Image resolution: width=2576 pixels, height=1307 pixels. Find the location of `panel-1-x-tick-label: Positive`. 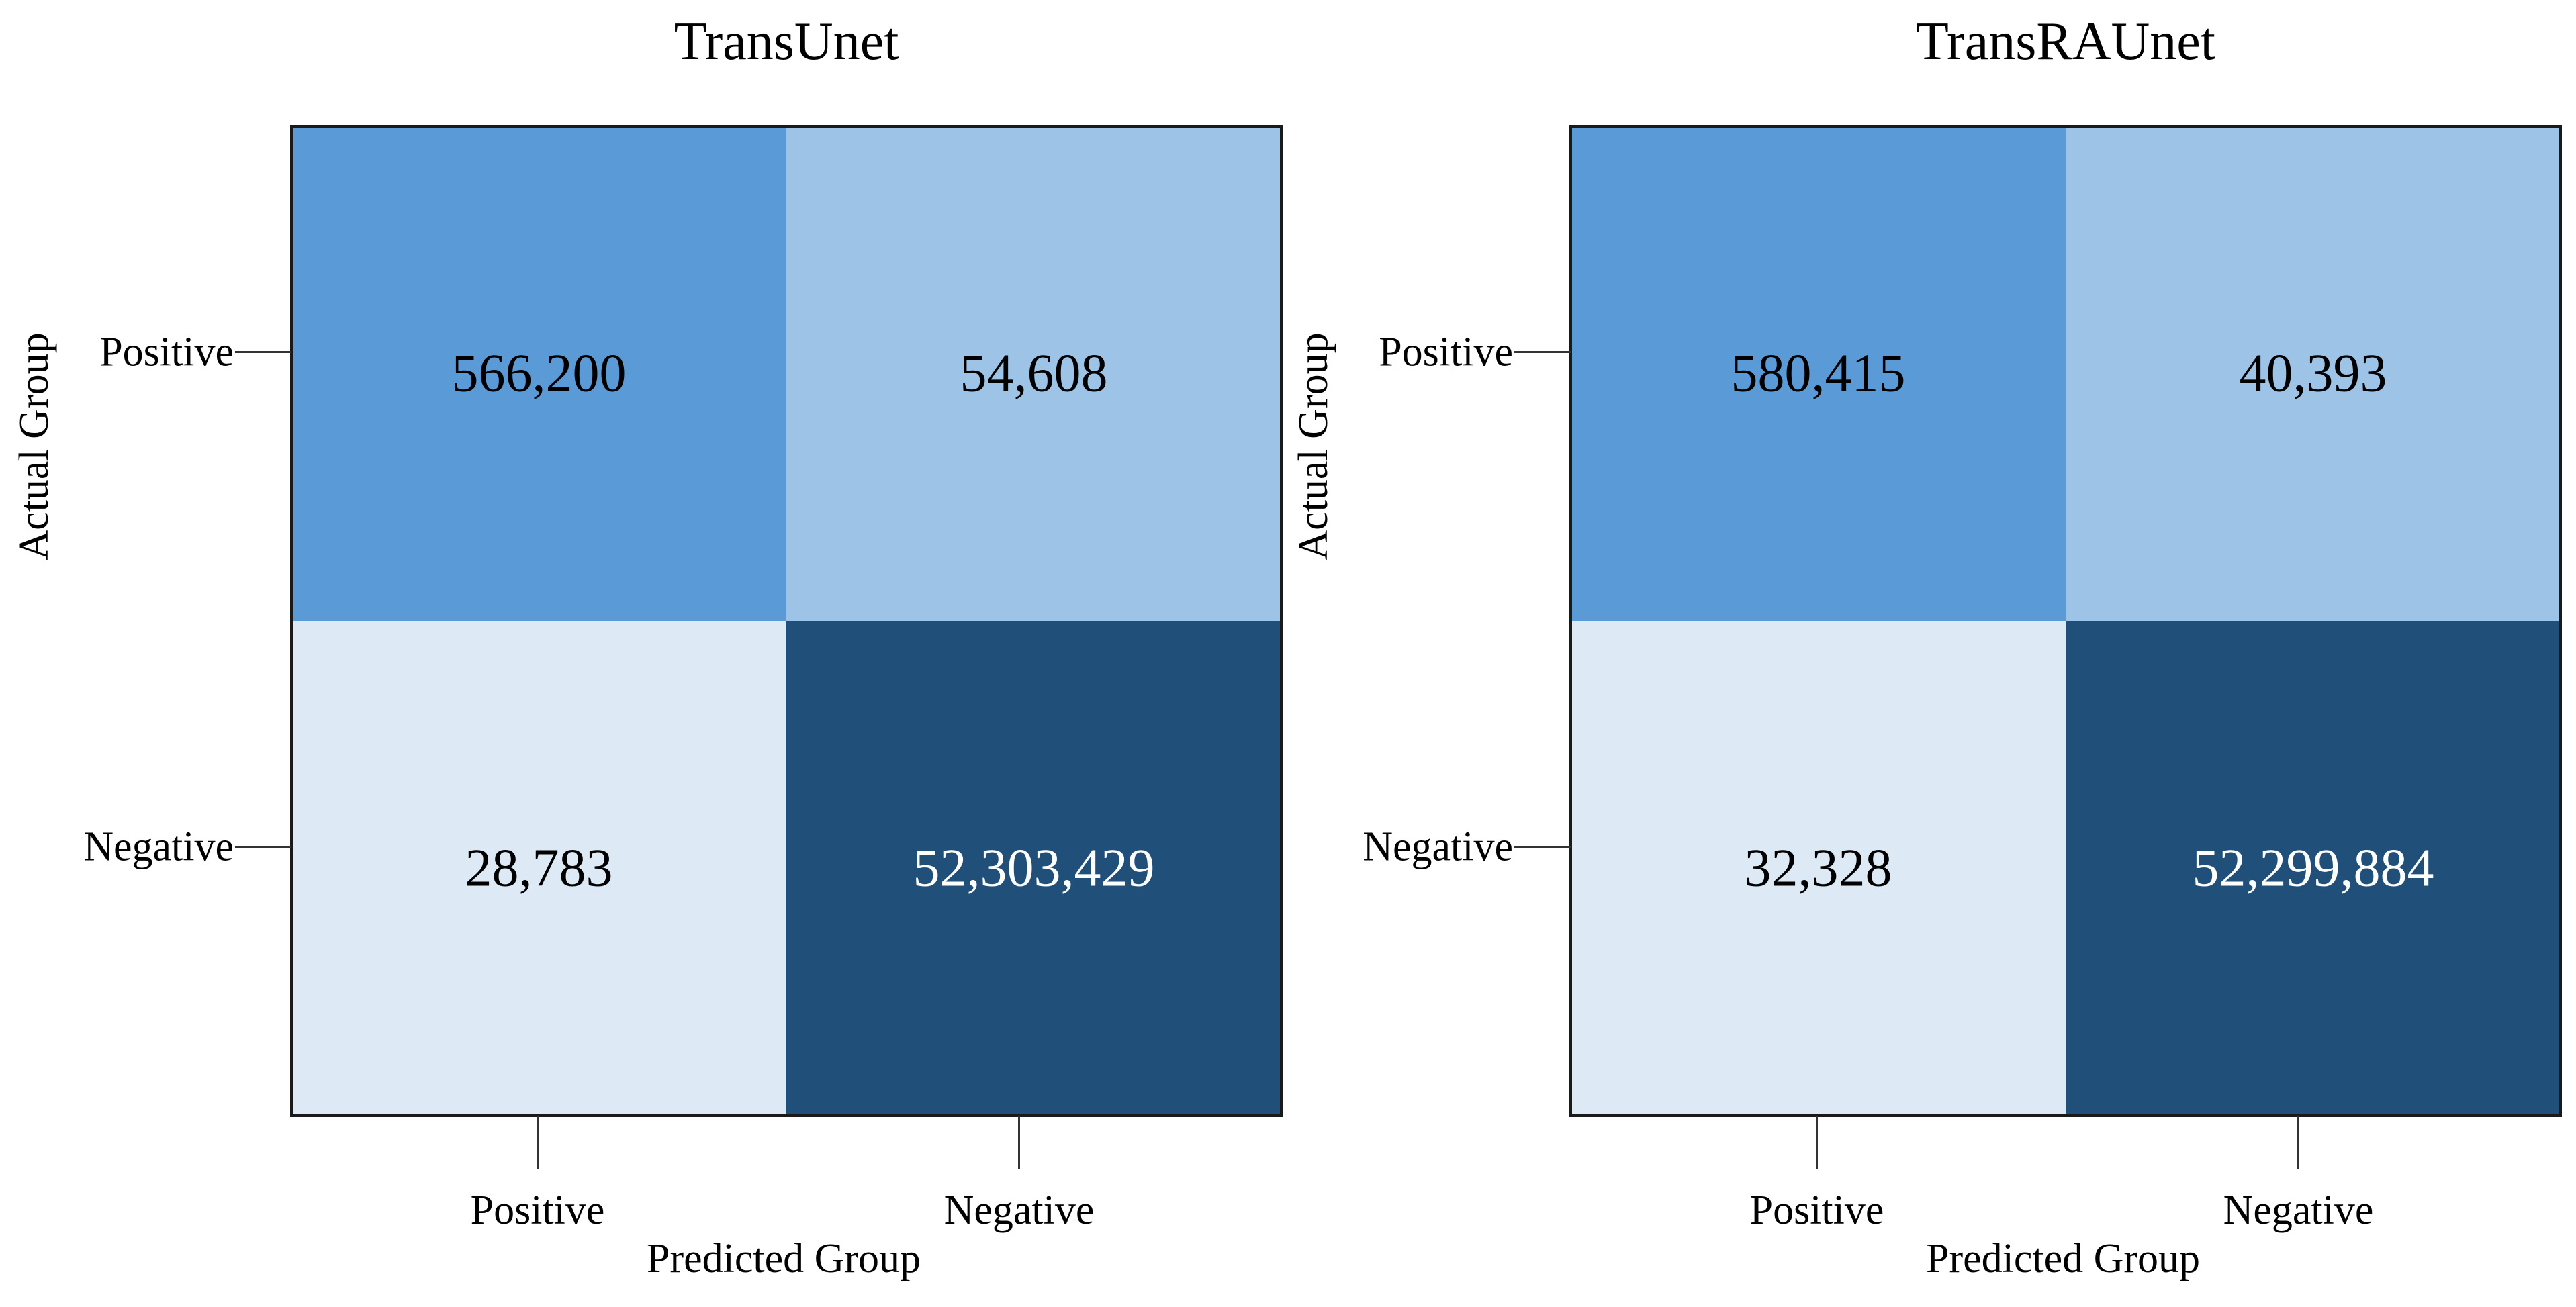

panel-1-x-tick-label: Positive is located at coordinates (538, 1210).